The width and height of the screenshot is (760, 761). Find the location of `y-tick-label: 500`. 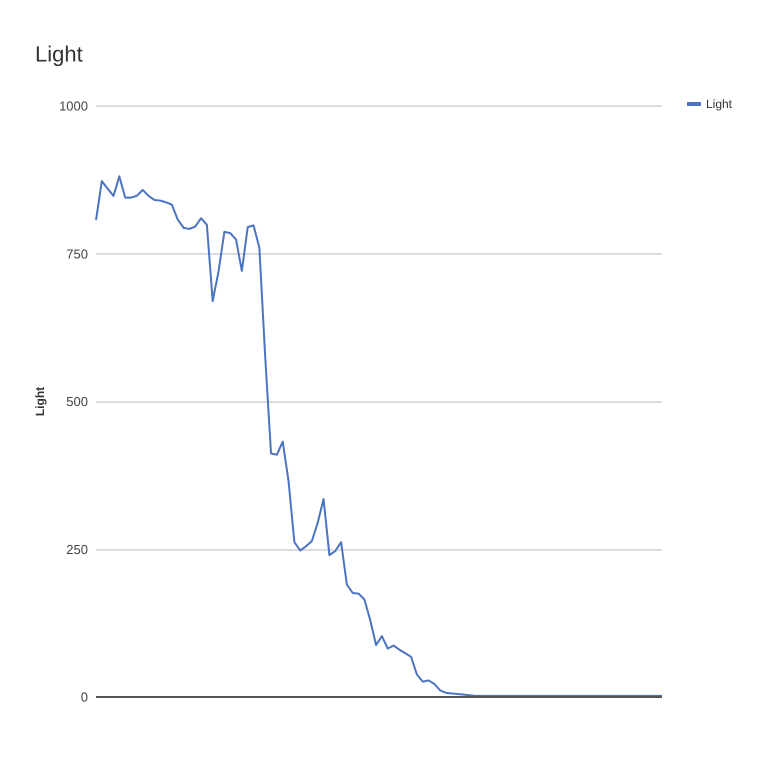

y-tick-label: 500 is located at coordinates (77, 401).